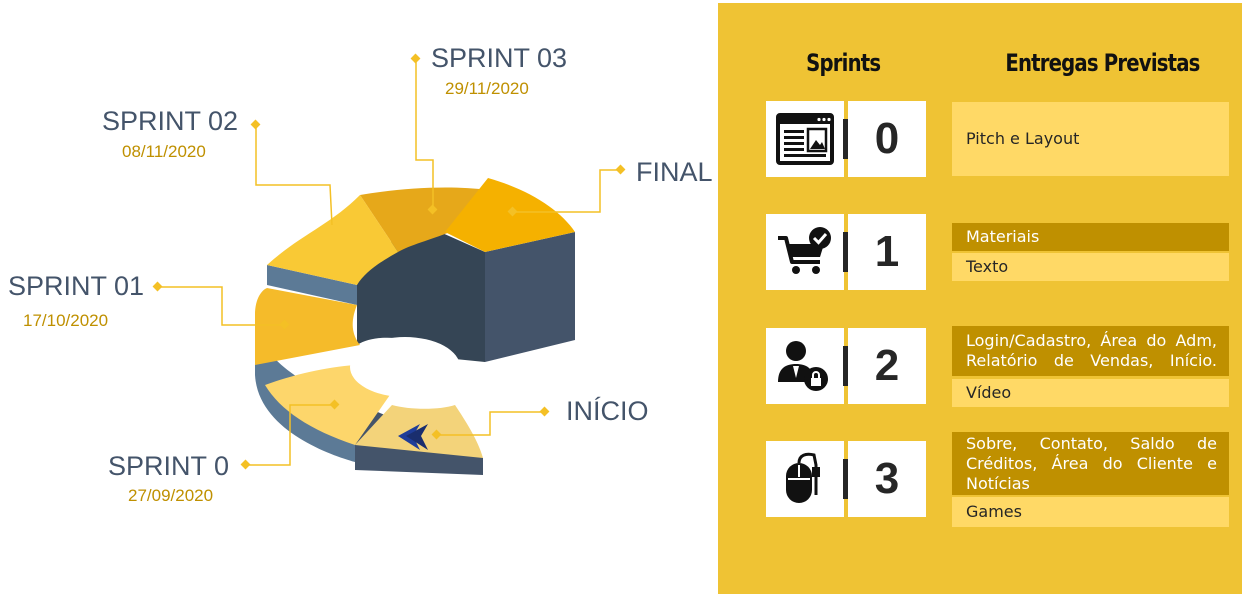  What do you see at coordinates (169, 466) in the screenshot?
I see `sprint-0-name: SPRINT 0` at bounding box center [169, 466].